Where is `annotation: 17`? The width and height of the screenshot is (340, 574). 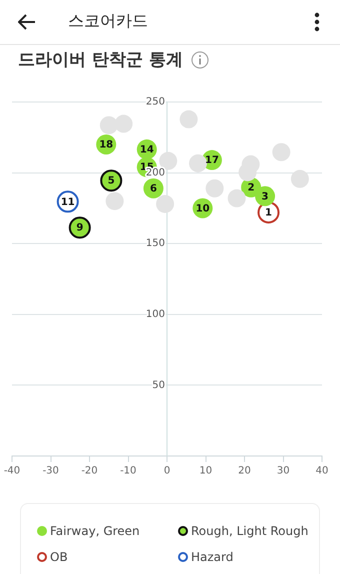 annotation: 17 is located at coordinates (211, 160).